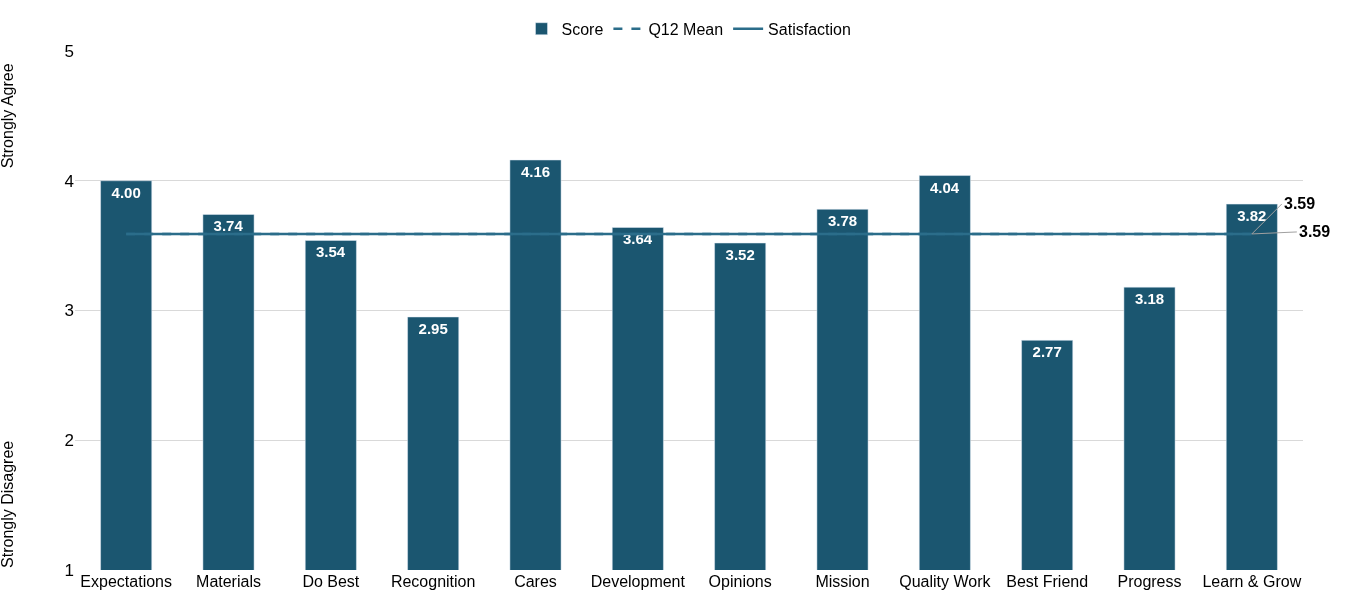  What do you see at coordinates (686, 29) in the screenshot?
I see `legend-label: Q12 Mean` at bounding box center [686, 29].